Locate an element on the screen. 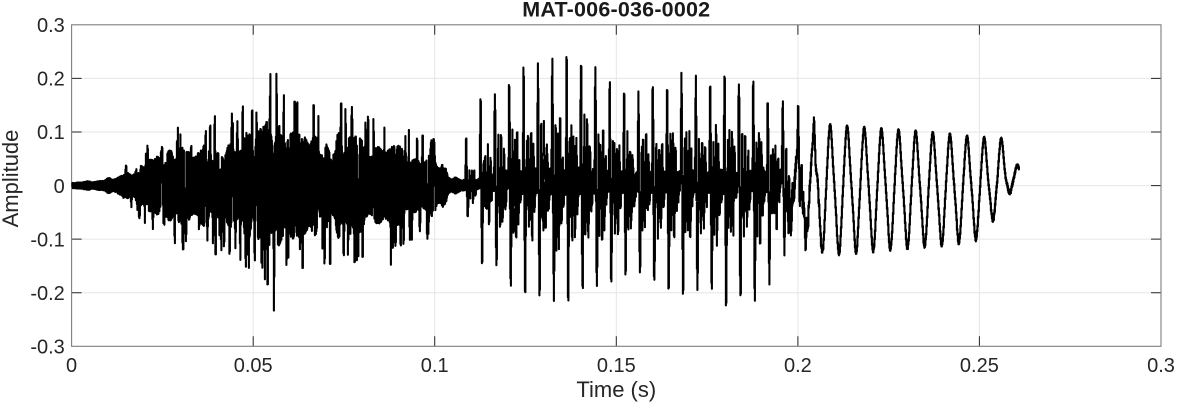 This screenshot has height=404, width=1177. svg-text: Amplitude is located at coordinates (11, 179).